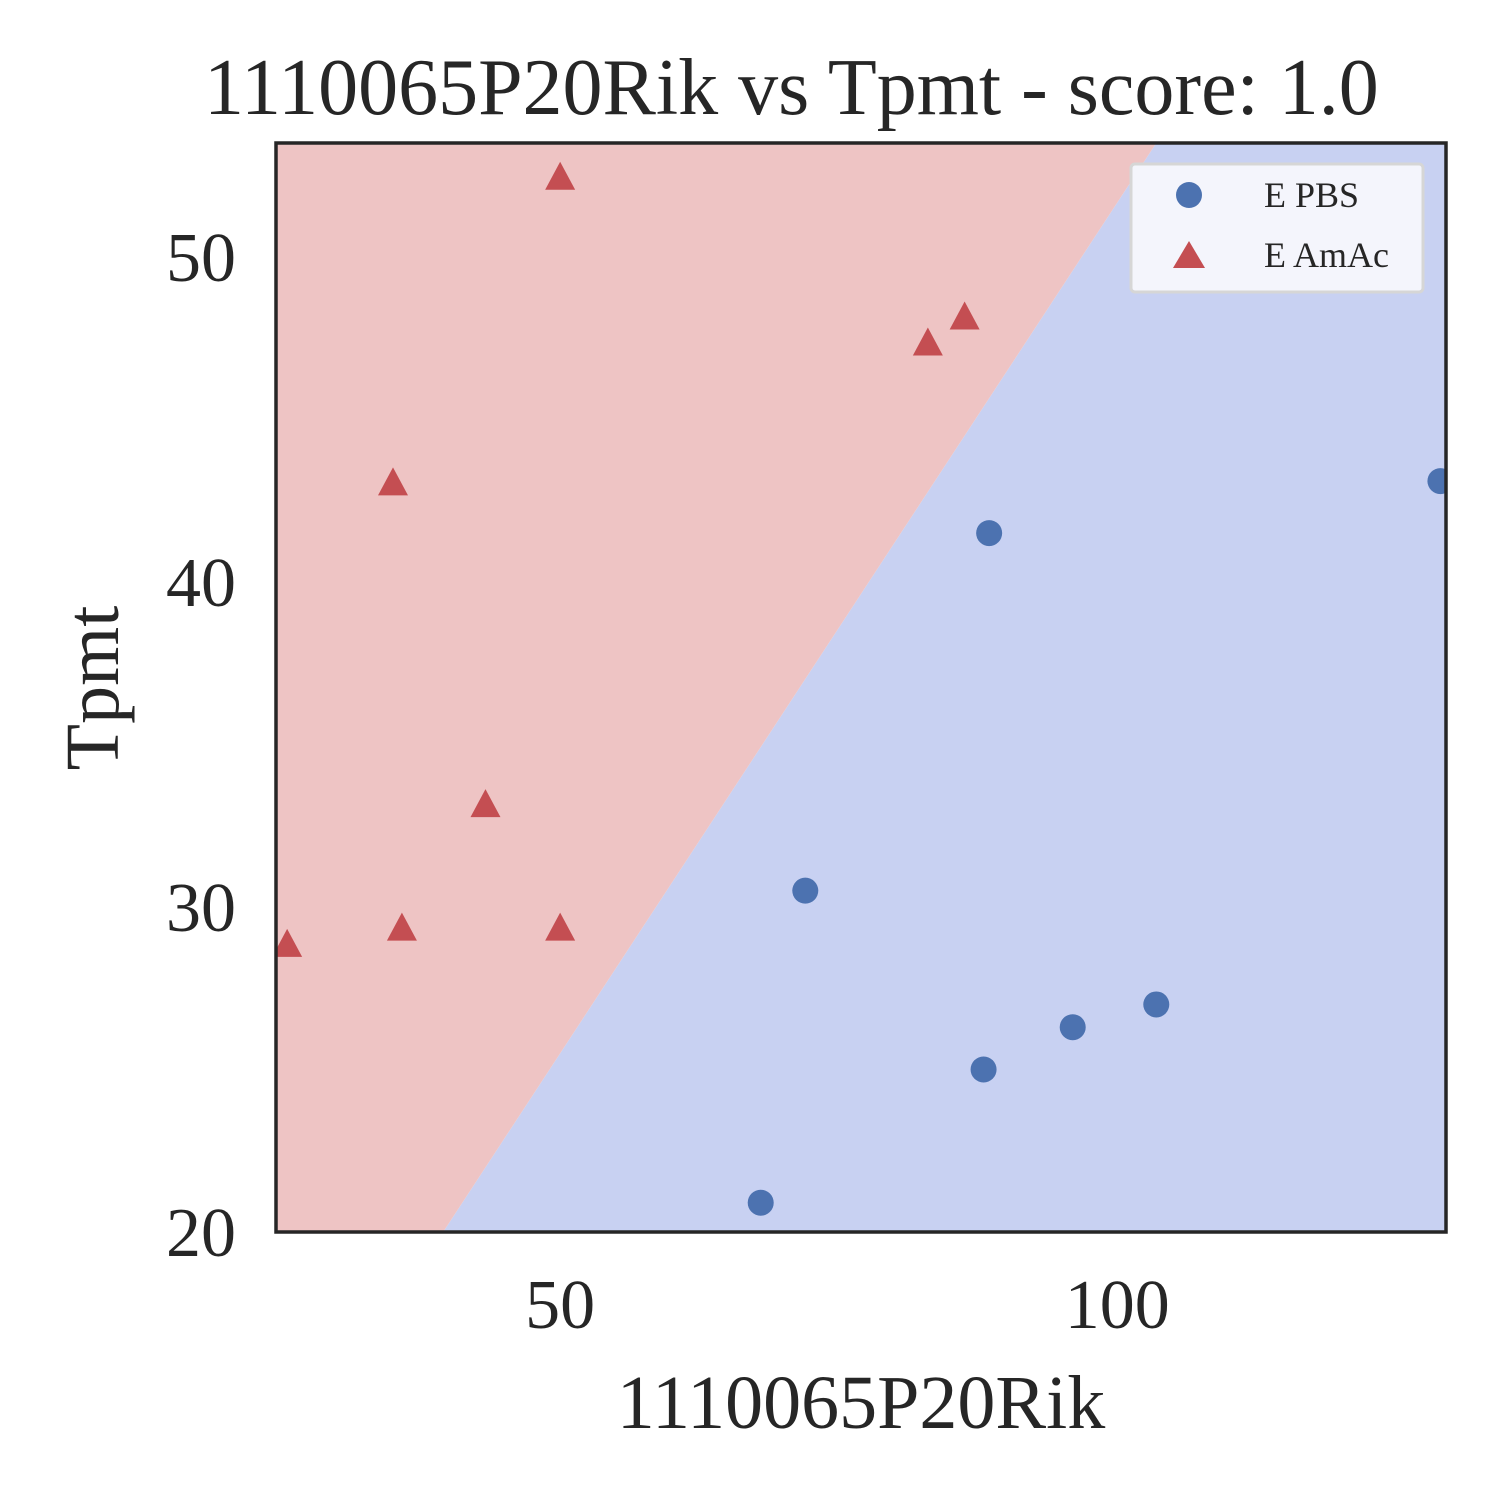 The width and height of the screenshot is (1500, 1500). What do you see at coordinates (791, 88) in the screenshot?
I see `chart-title: 1110065P20Rik vs Tpmt - score: 1.0` at bounding box center [791, 88].